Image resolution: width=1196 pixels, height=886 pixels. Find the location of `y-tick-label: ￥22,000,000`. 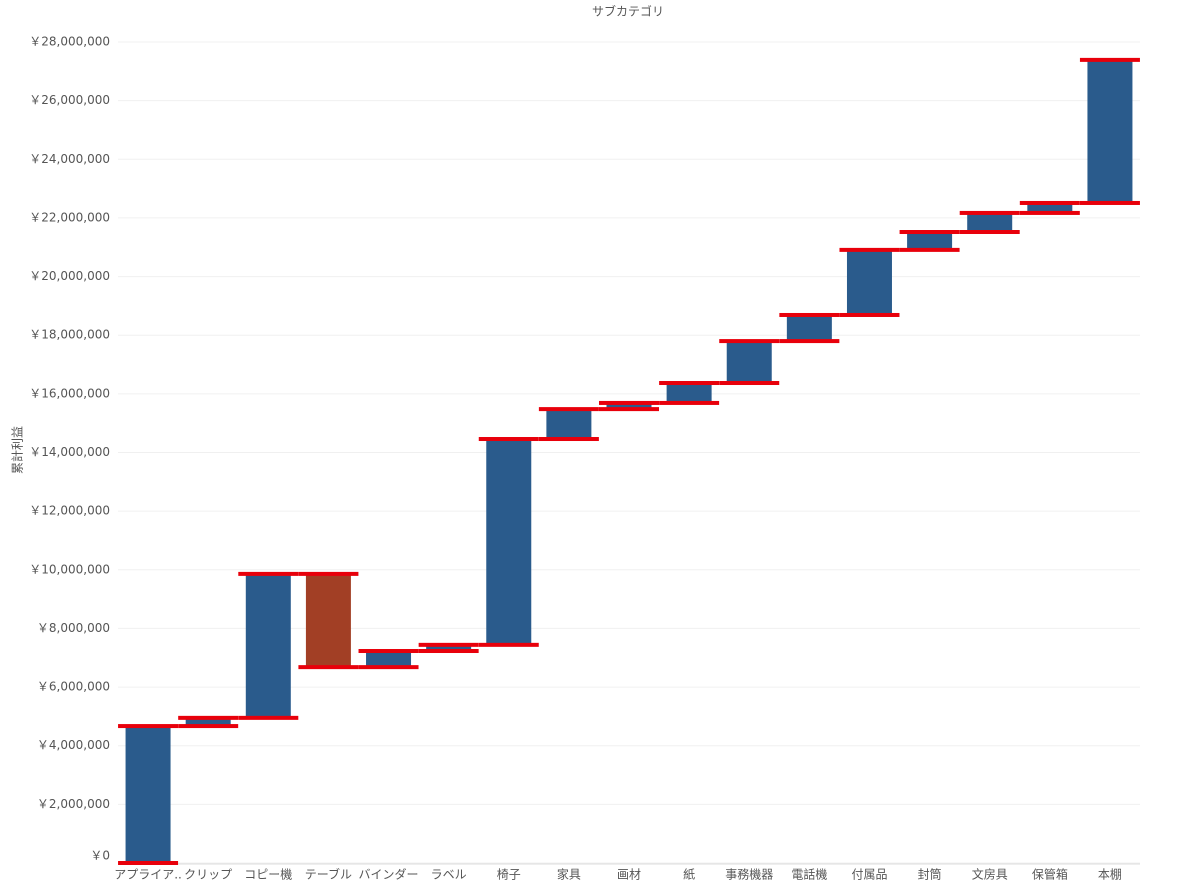

y-tick-label: ￥22,000,000 is located at coordinates (69, 217).